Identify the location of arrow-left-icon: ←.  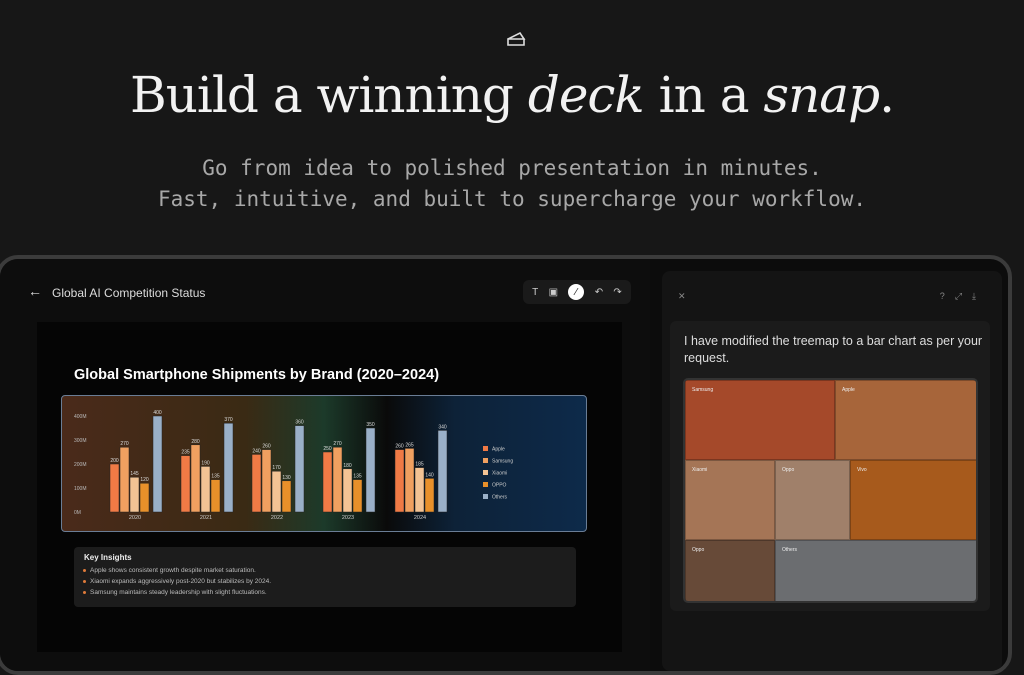
(35, 291).